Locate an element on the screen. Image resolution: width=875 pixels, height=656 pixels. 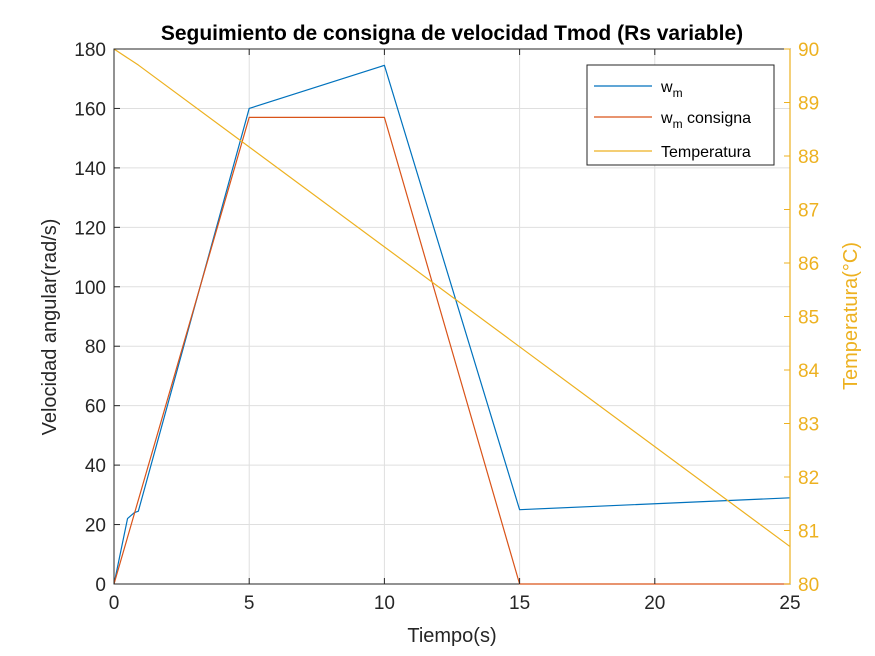
legend-label-suffix: consigna is located at coordinates (717, 118).